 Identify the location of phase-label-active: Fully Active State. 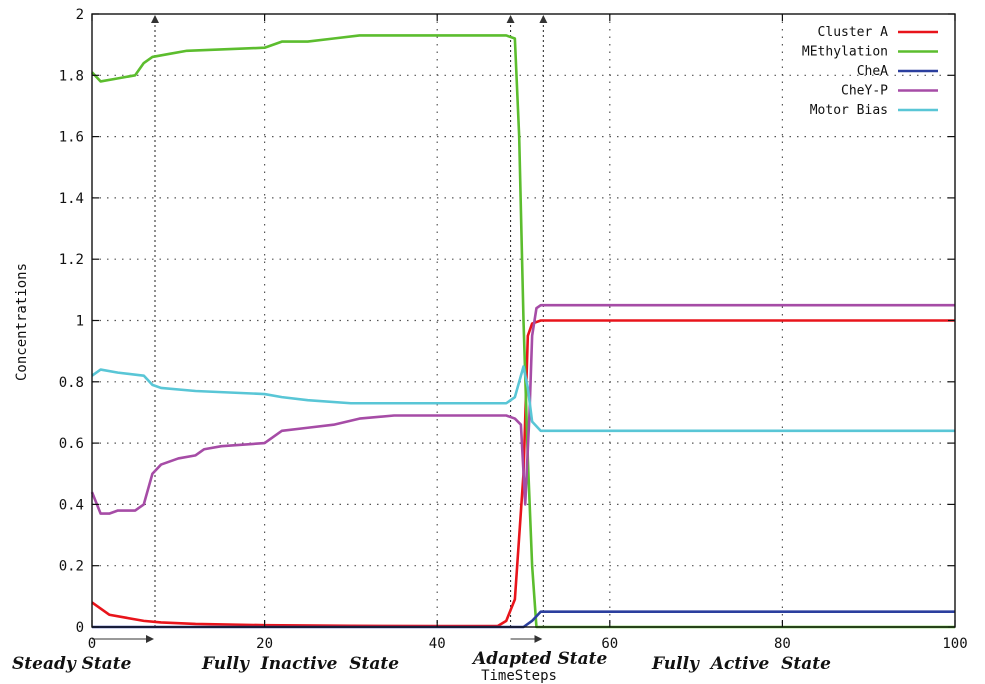
(741, 664).